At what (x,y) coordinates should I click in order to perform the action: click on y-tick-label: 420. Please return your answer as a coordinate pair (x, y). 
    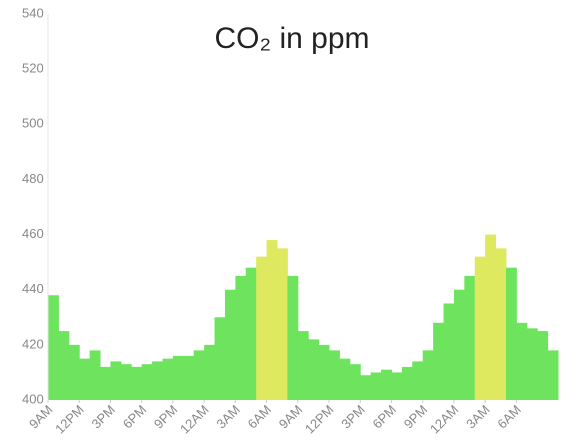
    Looking at the image, I should click on (33, 343).